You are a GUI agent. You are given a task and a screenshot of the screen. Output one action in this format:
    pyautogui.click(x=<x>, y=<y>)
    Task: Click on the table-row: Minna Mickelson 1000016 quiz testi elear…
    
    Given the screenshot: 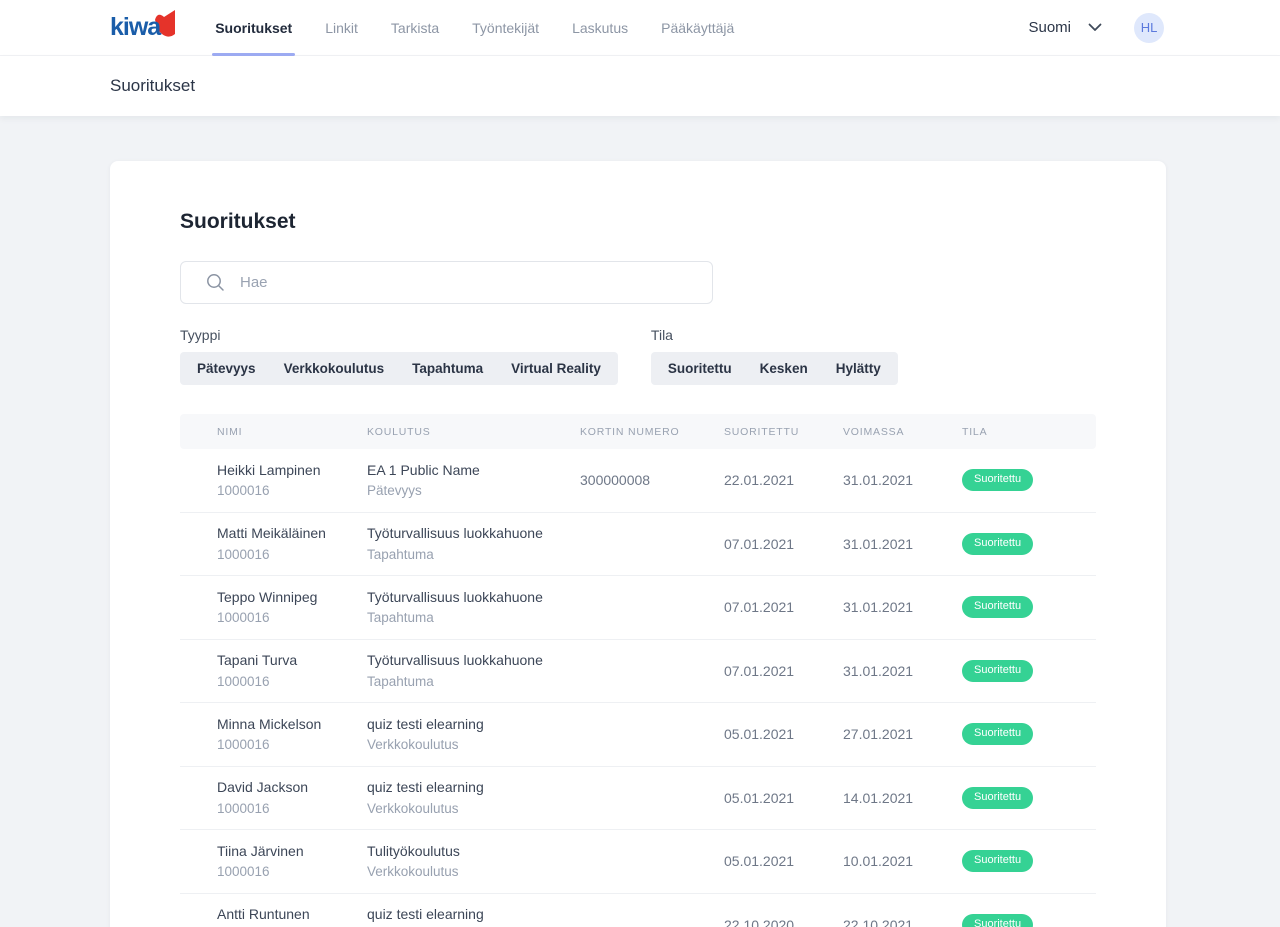 What is the action you would take?
    pyautogui.click(x=638, y=735)
    